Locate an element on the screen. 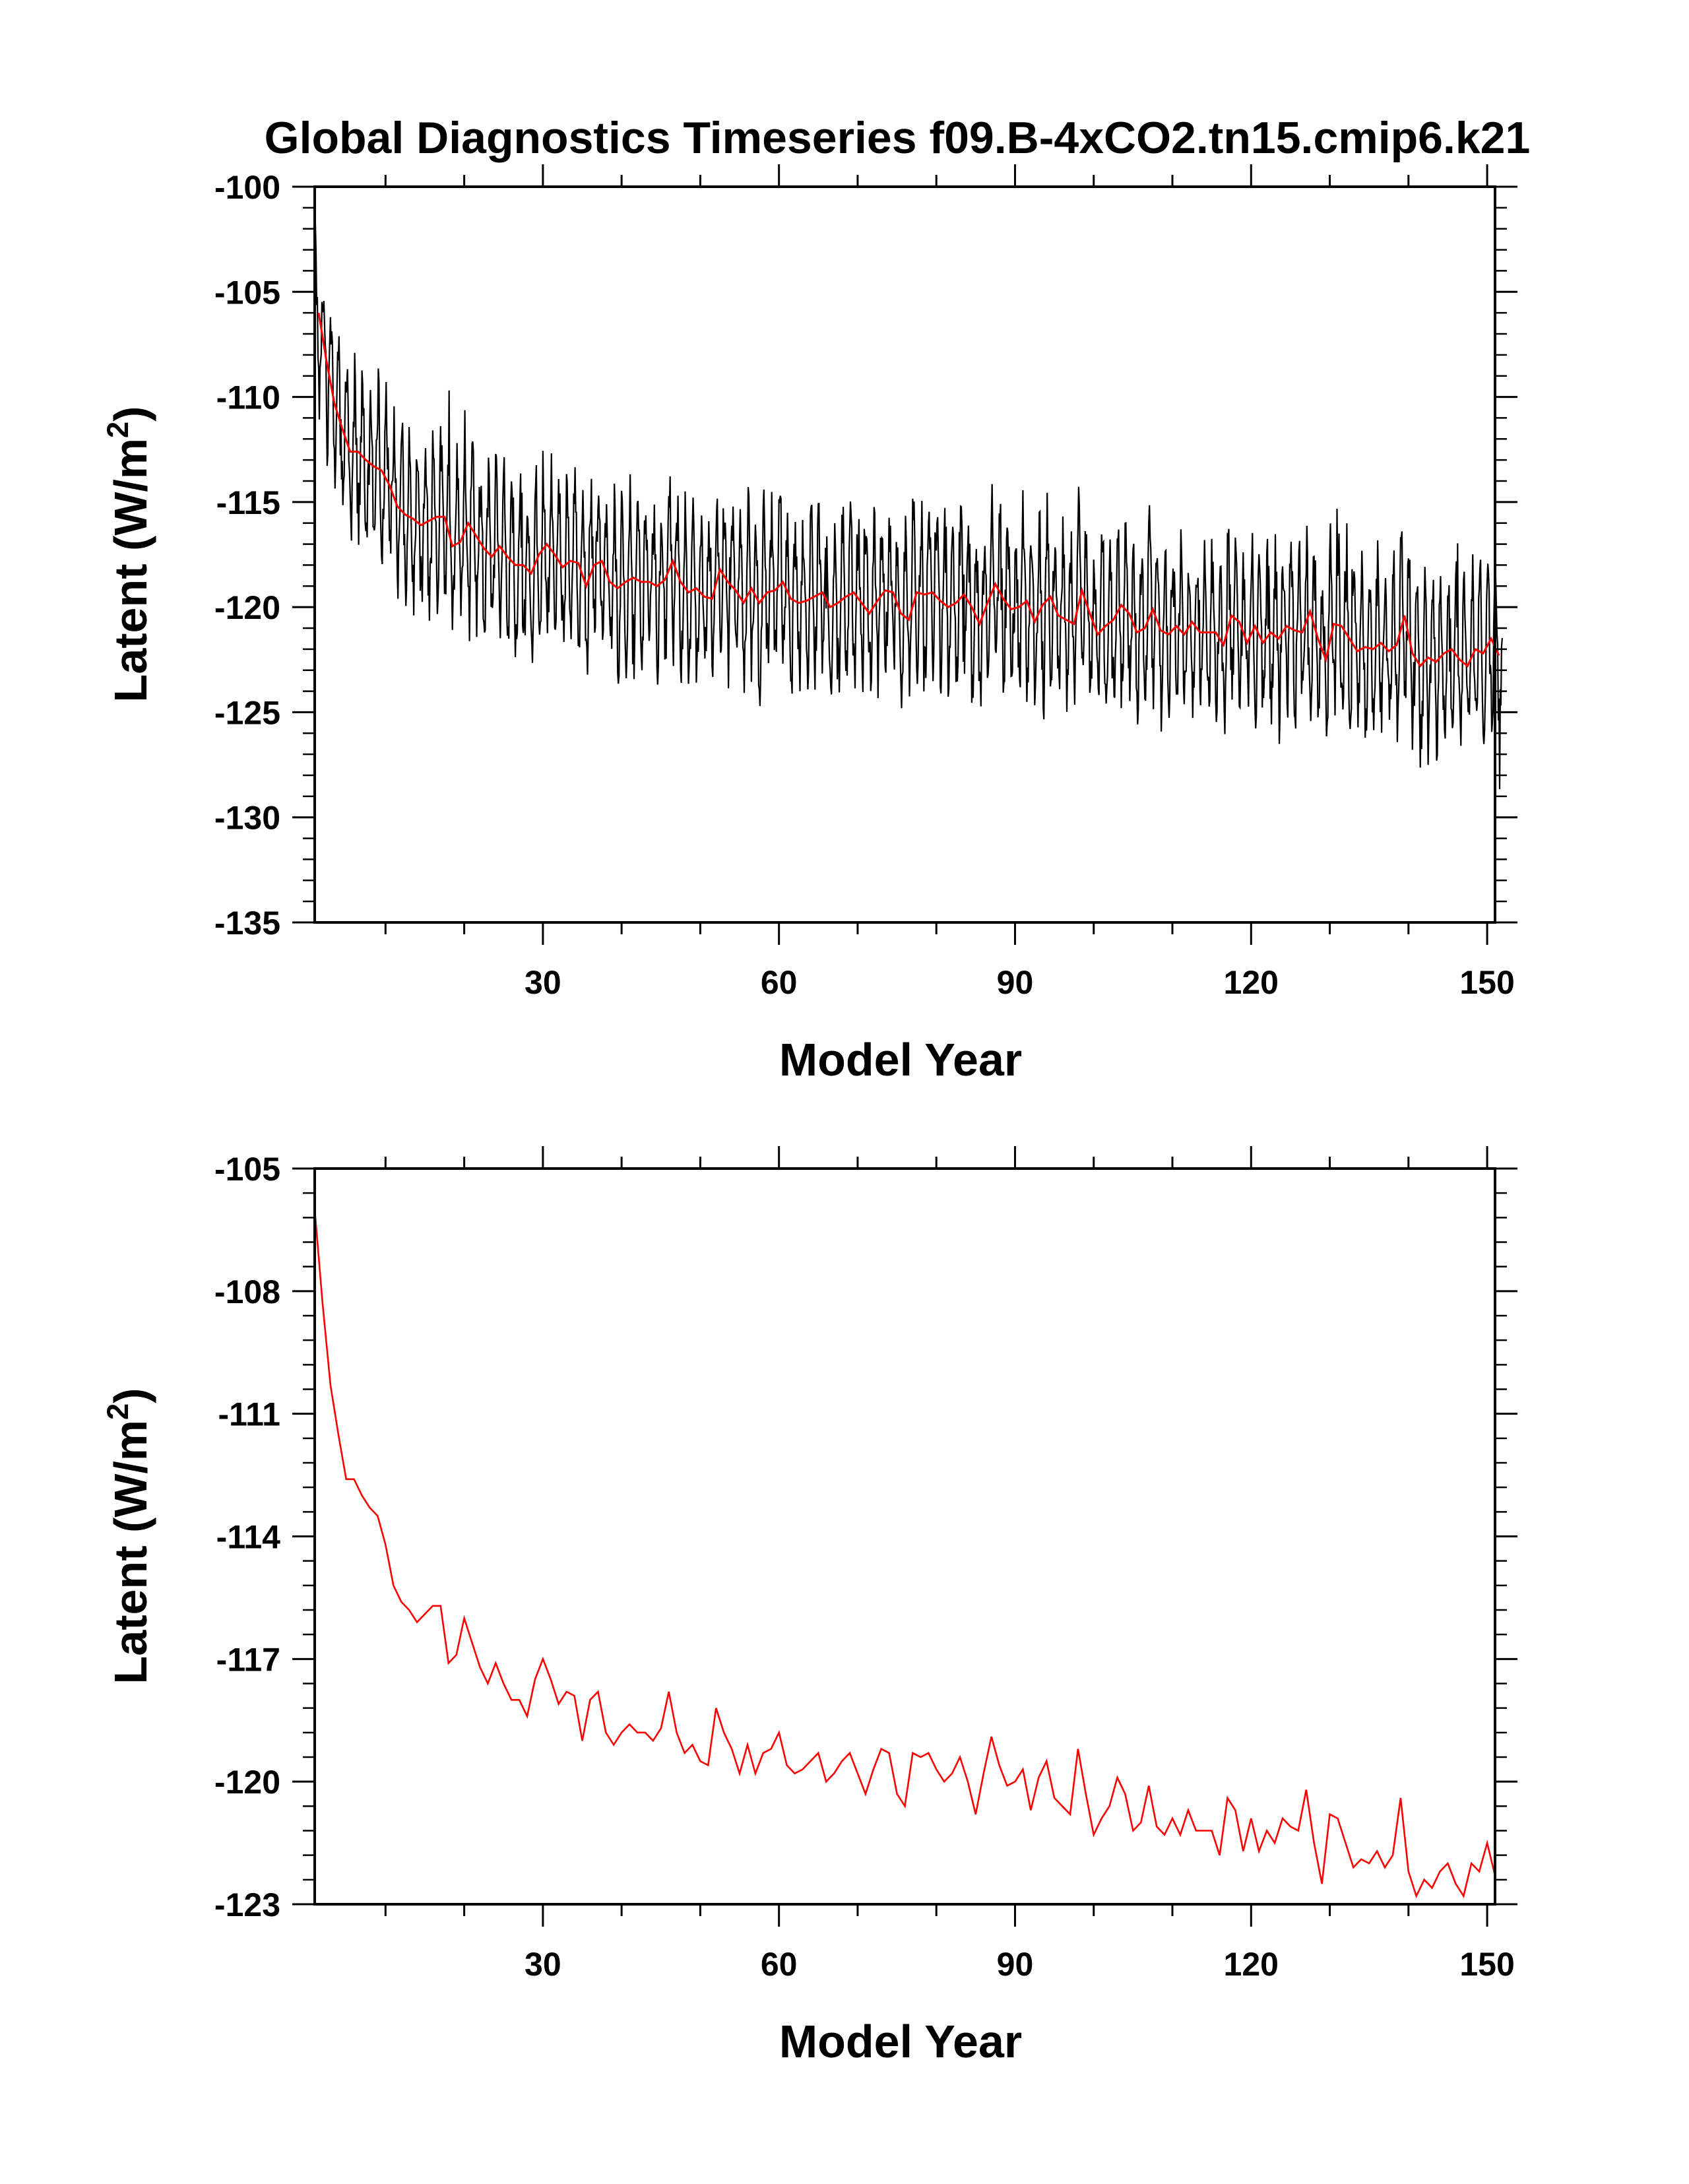 This screenshot has width=1689, height=2184. bottom-x-tick-label: 60 is located at coordinates (779, 1964).